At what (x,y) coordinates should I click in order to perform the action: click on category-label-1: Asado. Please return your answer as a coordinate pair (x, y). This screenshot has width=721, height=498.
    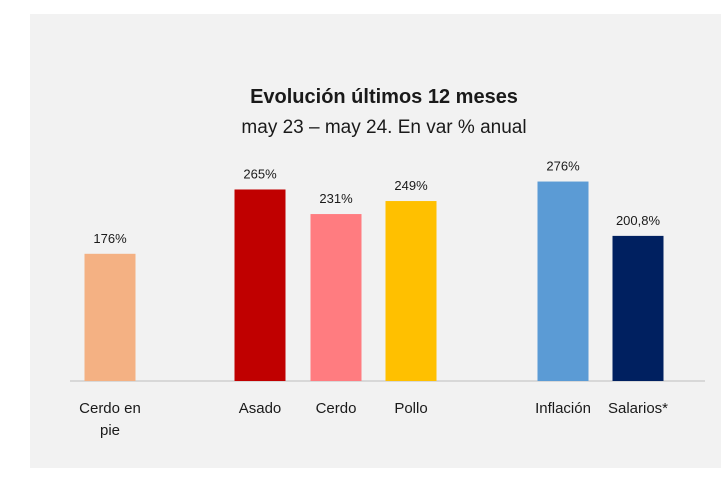
    Looking at the image, I should click on (260, 408).